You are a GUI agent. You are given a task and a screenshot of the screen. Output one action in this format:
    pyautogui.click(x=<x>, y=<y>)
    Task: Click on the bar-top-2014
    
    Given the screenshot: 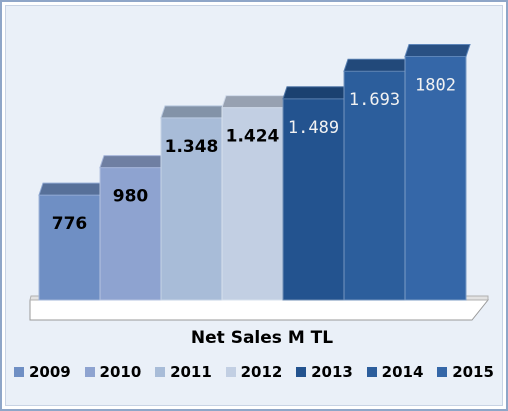 What is the action you would take?
    pyautogui.click(x=376, y=65)
    